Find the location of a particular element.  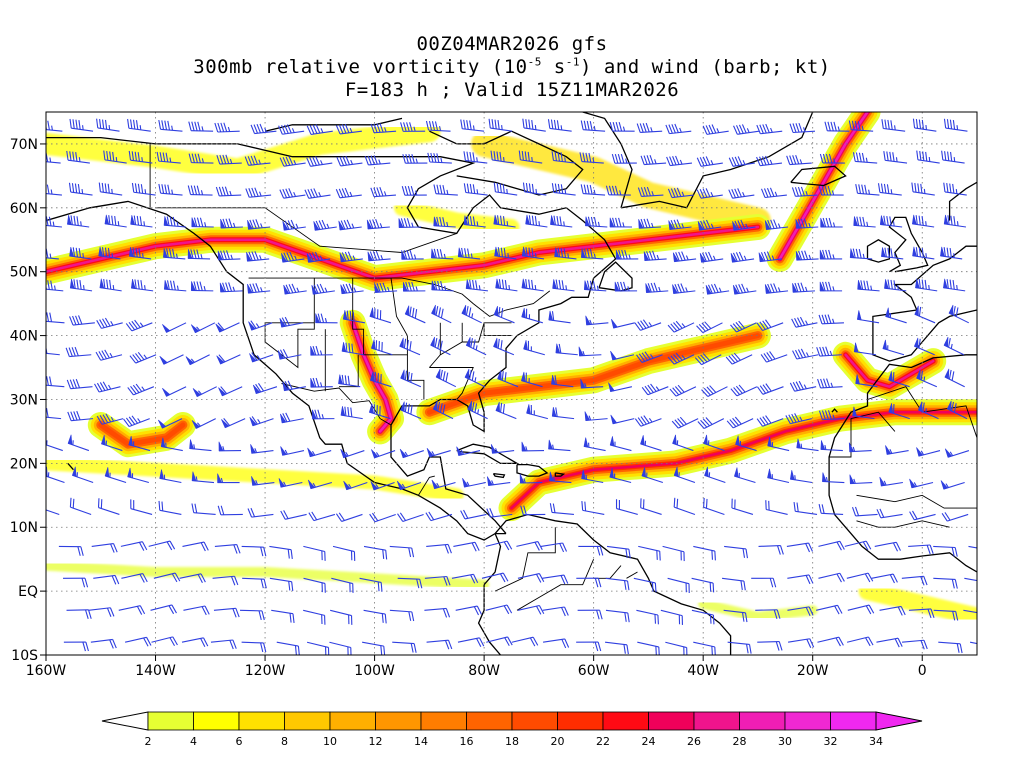

coastline-segment is located at coordinates (489, 619).